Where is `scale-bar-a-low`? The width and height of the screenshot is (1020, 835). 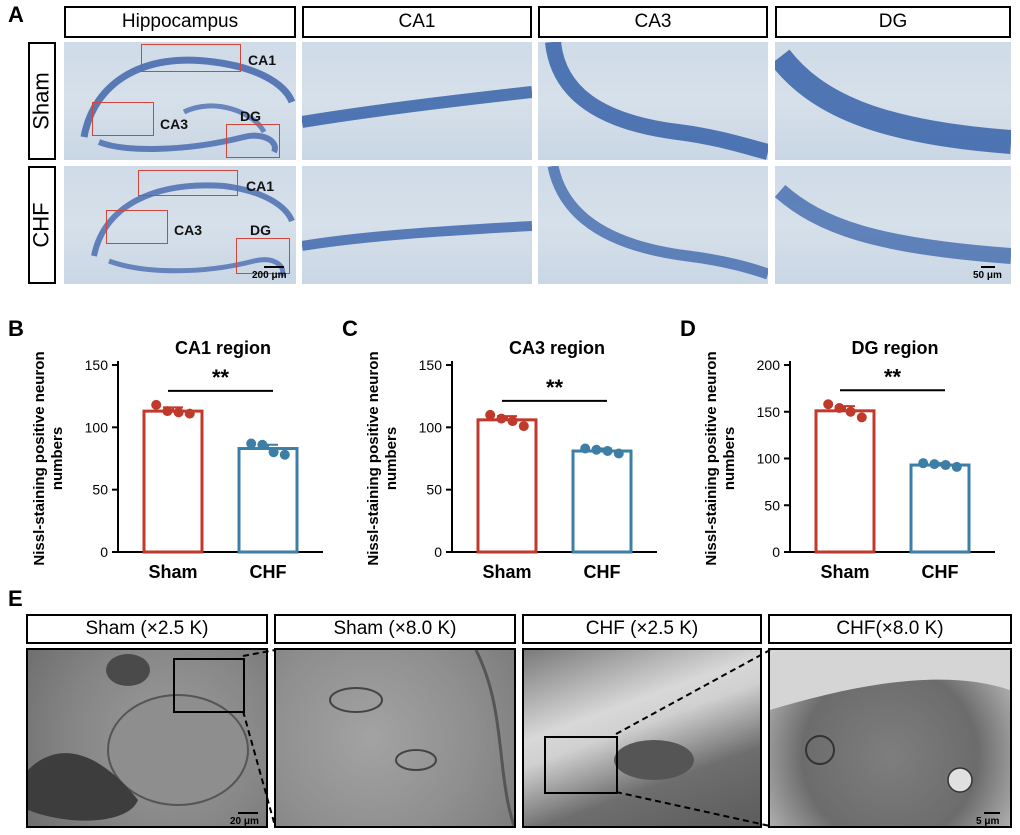 scale-bar-a-low is located at coordinates (274, 267).